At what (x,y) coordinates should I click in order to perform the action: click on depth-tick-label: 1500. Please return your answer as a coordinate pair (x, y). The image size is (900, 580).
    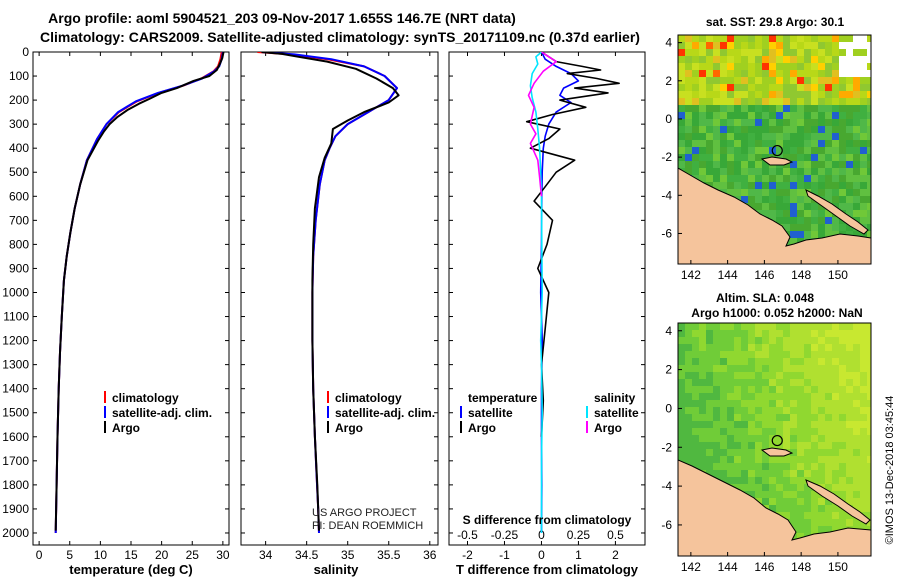
    Looking at the image, I should click on (15, 413).